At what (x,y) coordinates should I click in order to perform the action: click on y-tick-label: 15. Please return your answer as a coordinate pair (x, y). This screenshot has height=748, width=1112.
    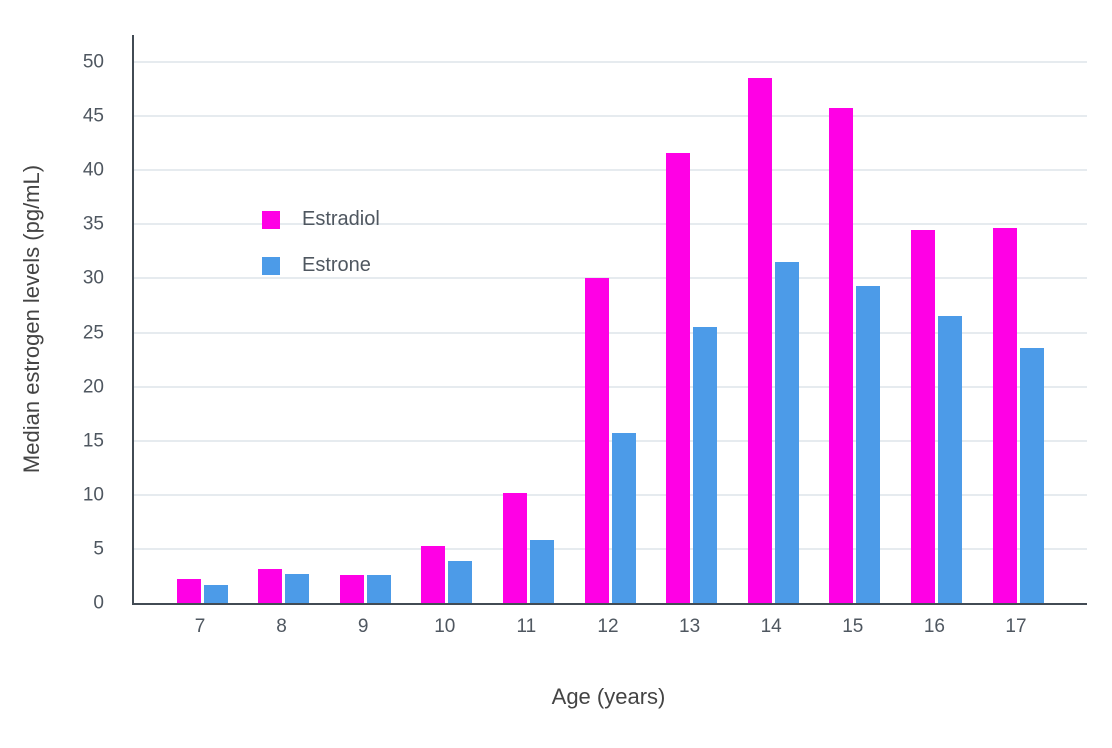
    Looking at the image, I should click on (93, 441).